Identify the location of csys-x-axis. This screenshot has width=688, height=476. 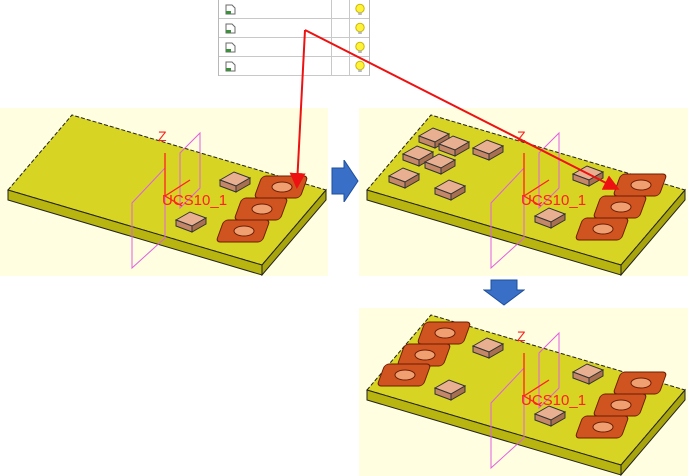
(173, 201).